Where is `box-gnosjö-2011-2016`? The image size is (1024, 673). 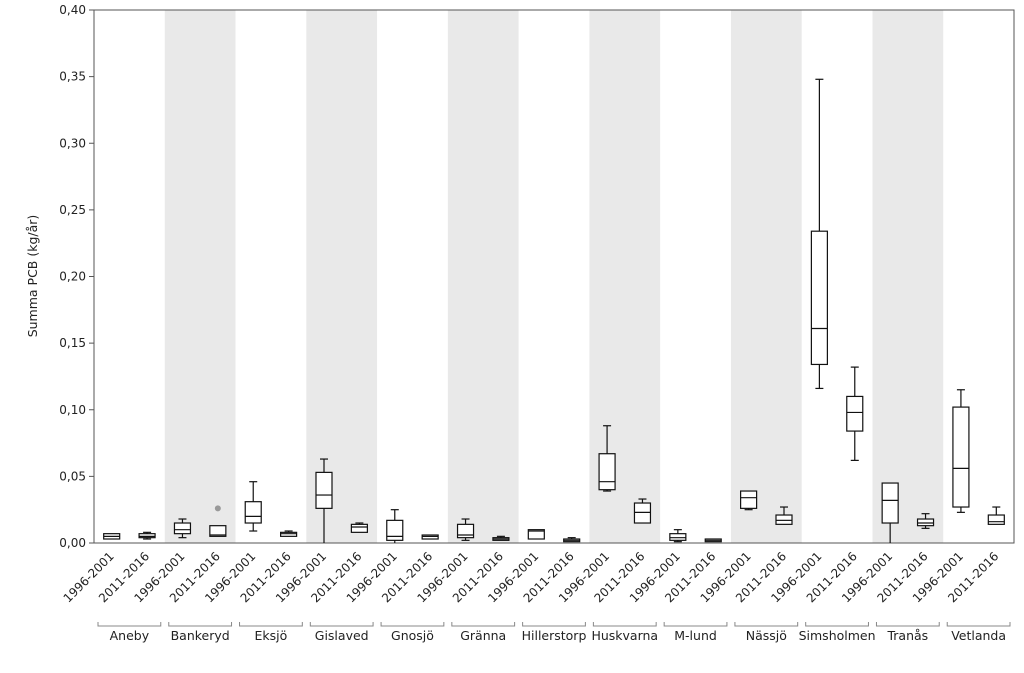
box-gnosjö-2011-2016 is located at coordinates (430, 537).